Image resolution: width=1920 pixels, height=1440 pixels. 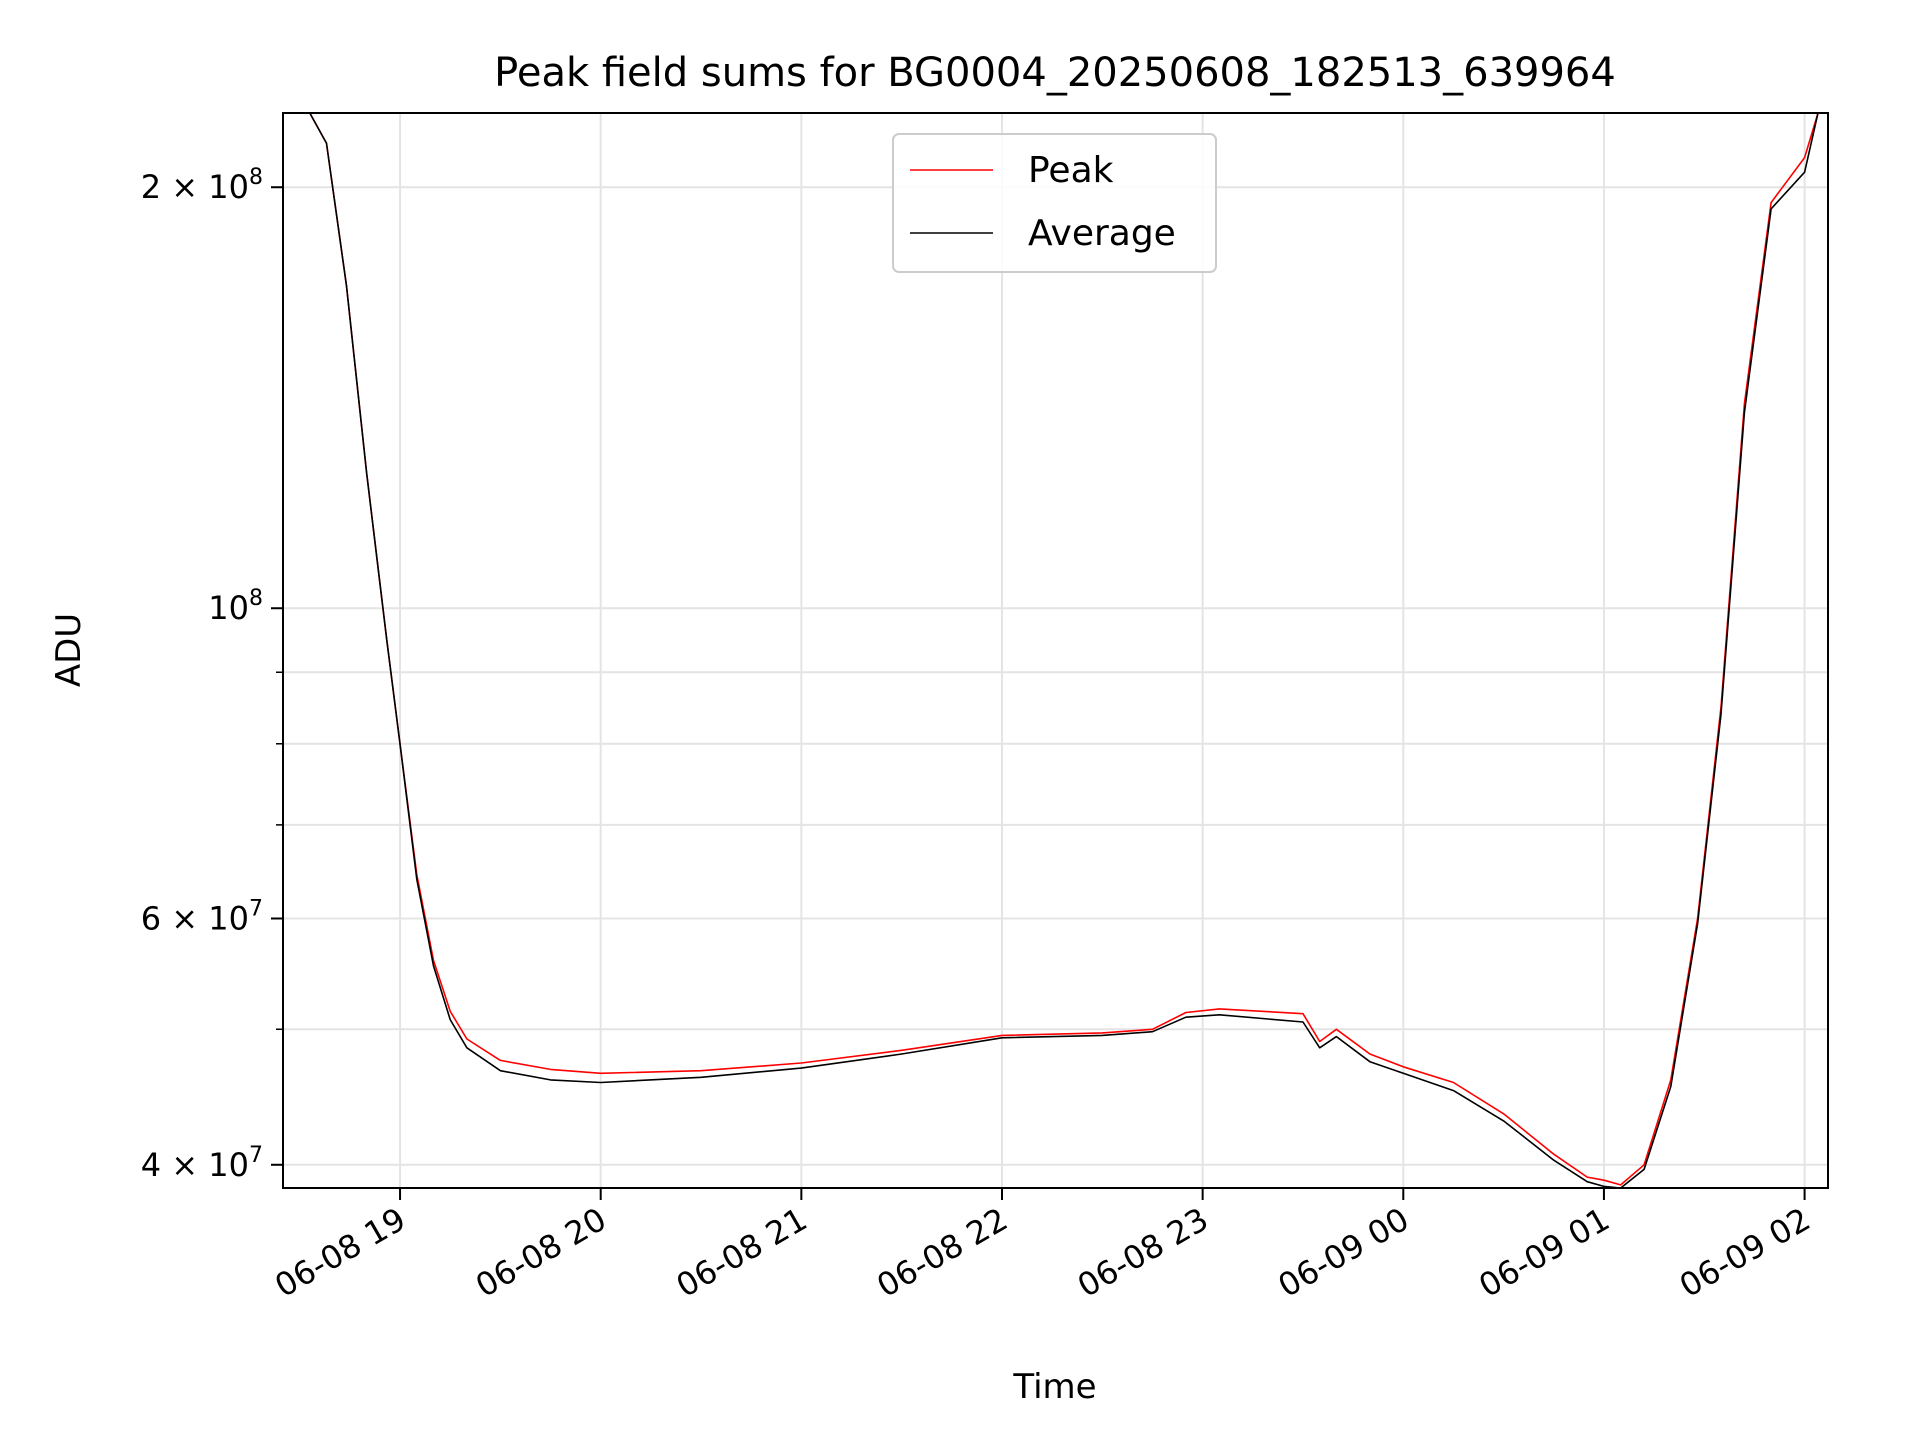 What do you see at coordinates (235, 606) in the screenshot?
I see `y-tick-label-2: 108` at bounding box center [235, 606].